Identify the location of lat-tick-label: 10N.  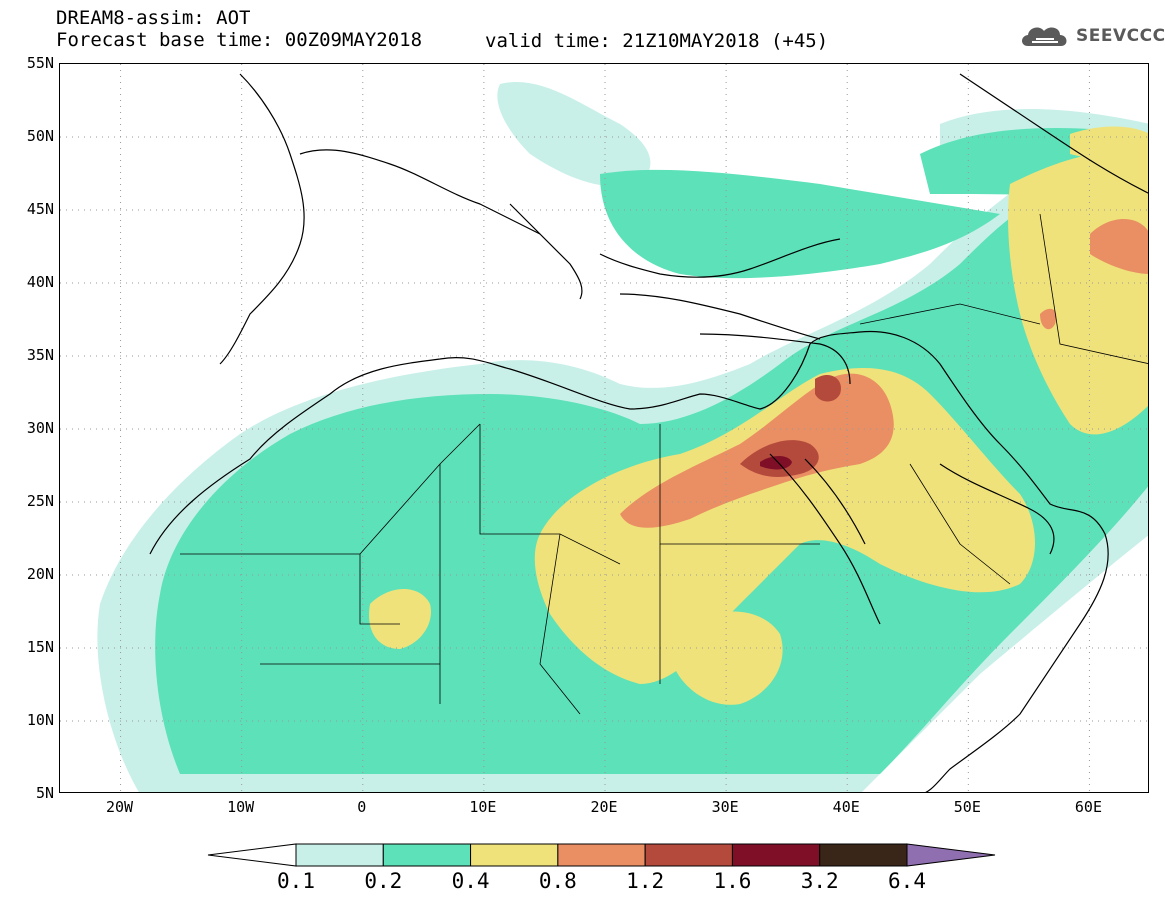
(40, 720).